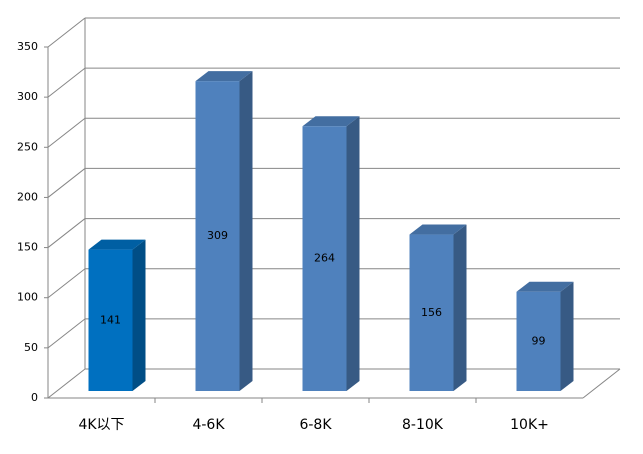 The image size is (643, 454). I want to click on y-tick-label: 100, so click(27, 297).